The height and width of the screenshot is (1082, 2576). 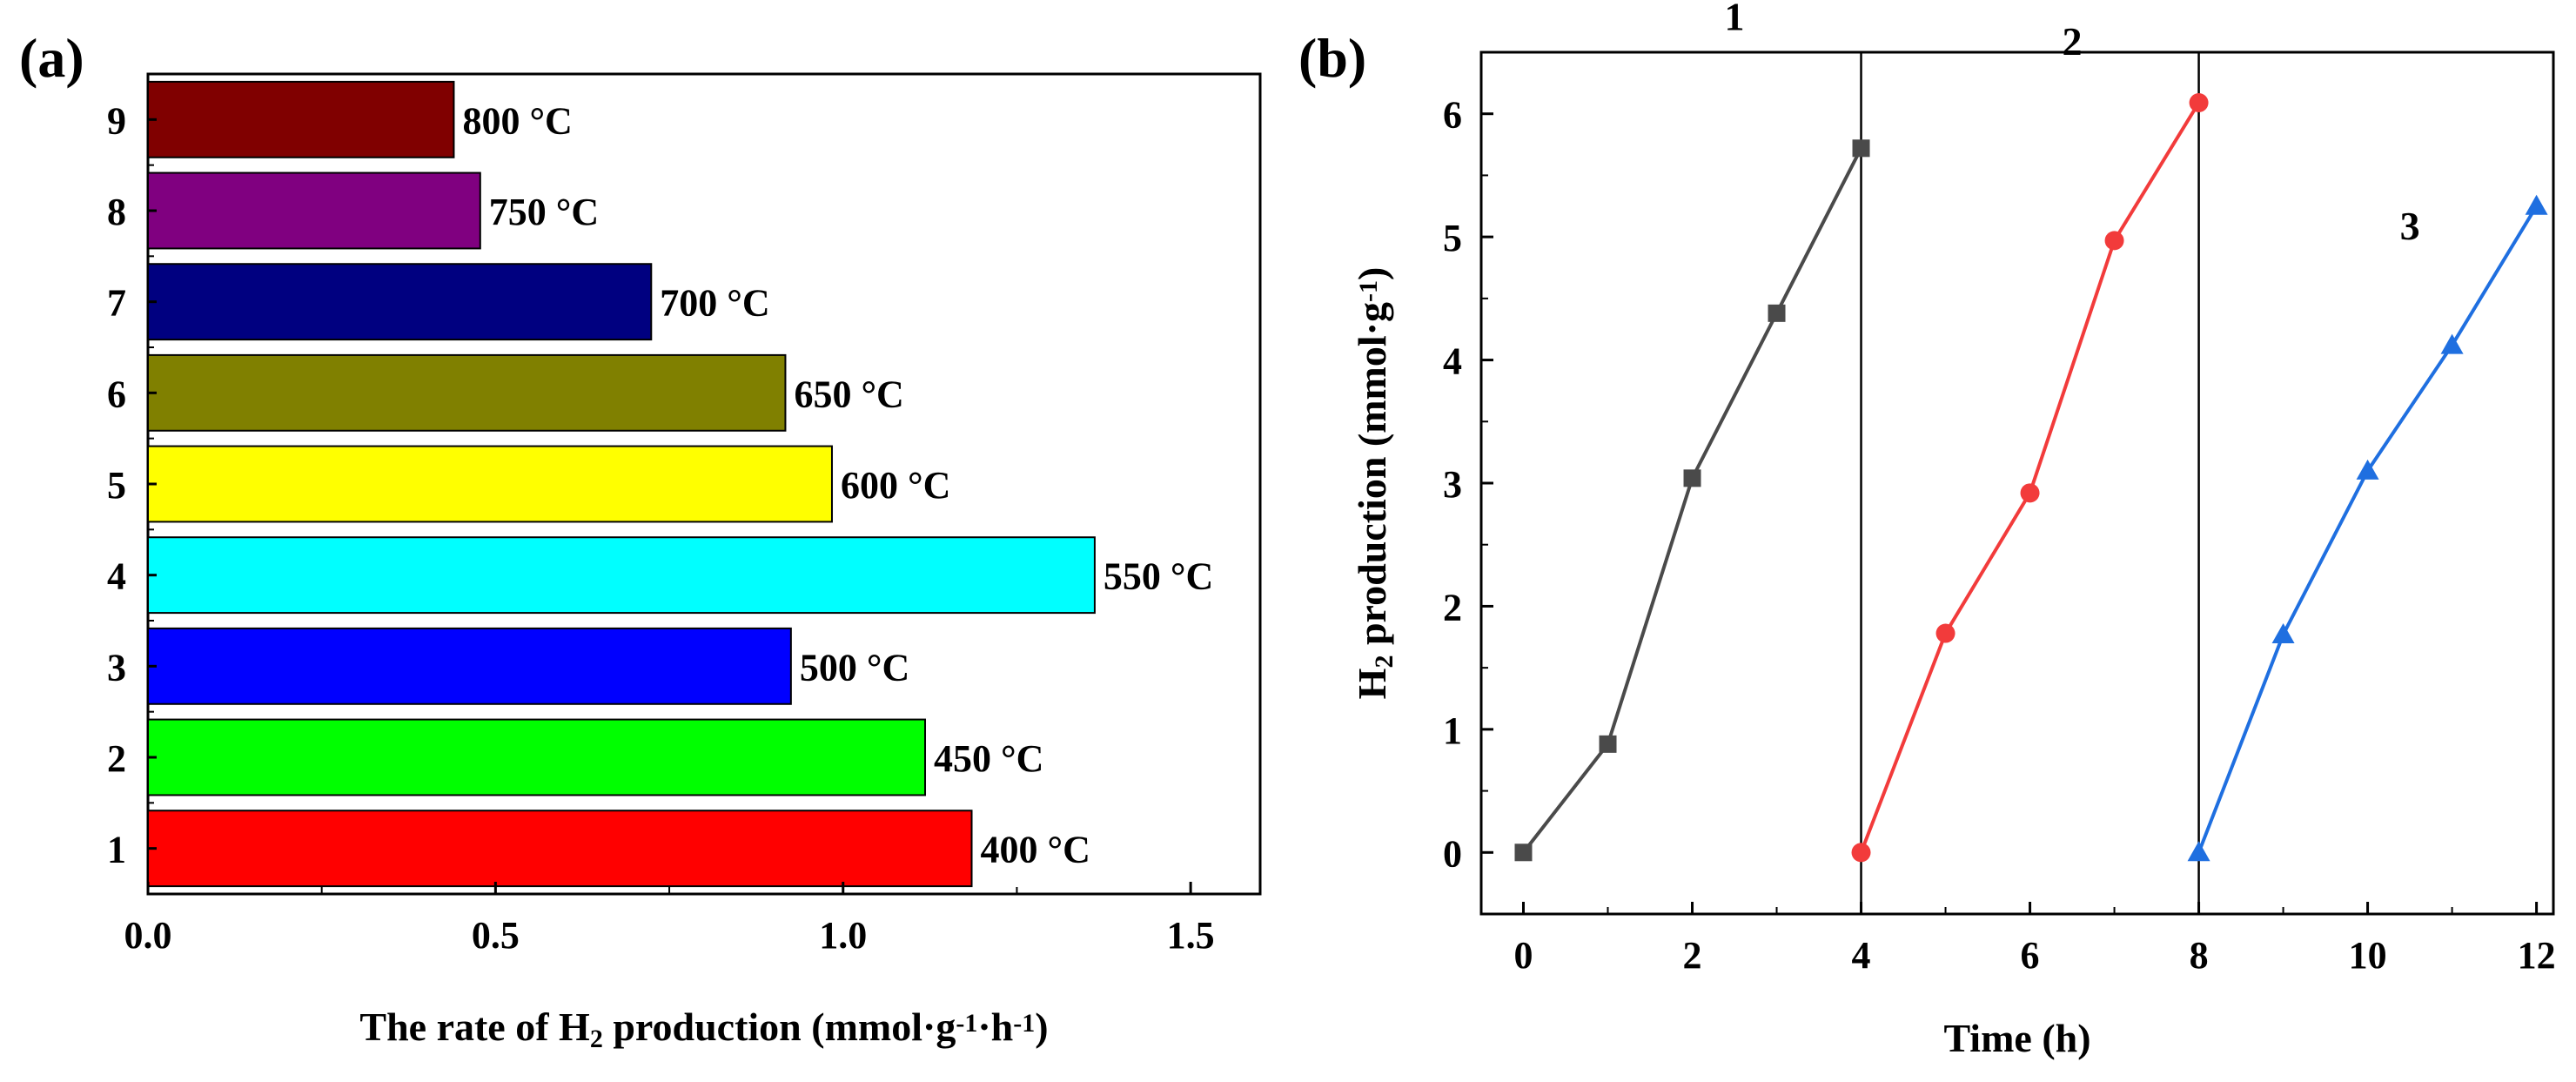 I want to click on bar-value-label: 800 °C, so click(x=517, y=120).